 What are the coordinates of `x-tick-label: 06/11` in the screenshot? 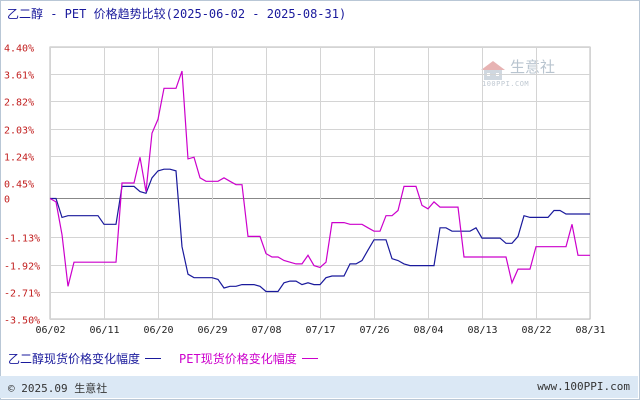 It's located at (104, 330).